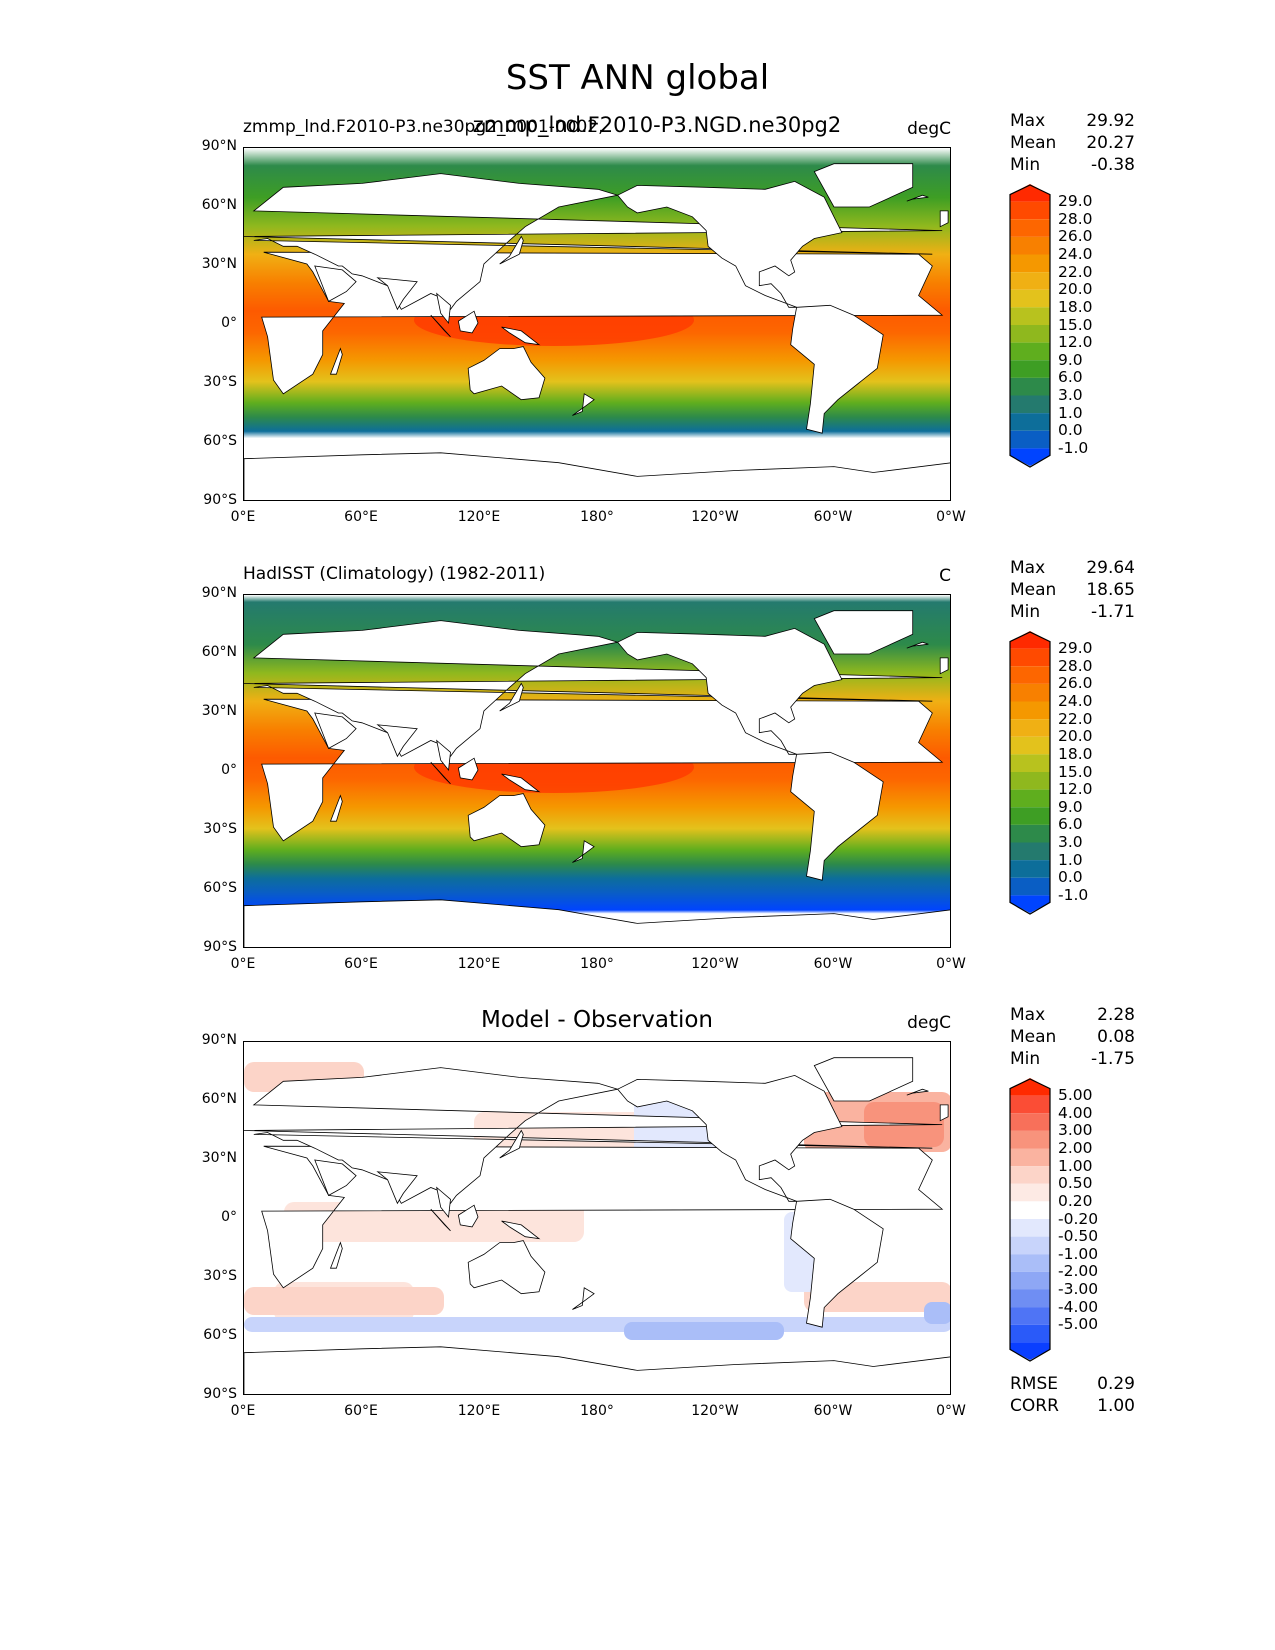 This screenshot has height=1650, width=1275. What do you see at coordinates (597, 1020) in the screenshot?
I see `panel-center-title: Model - Observation` at bounding box center [597, 1020].